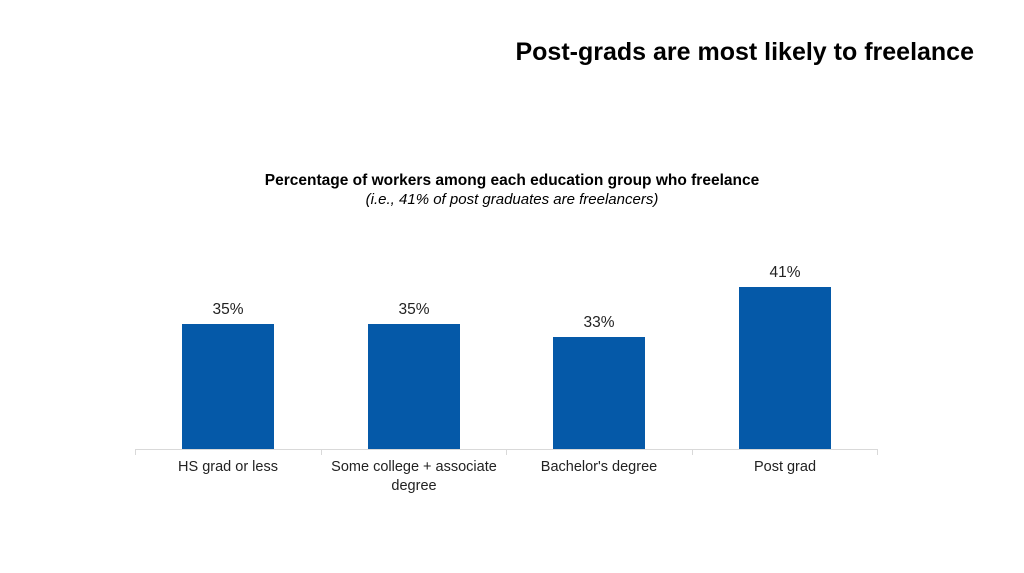 This screenshot has width=1024, height=573. Describe the element at coordinates (228, 467) in the screenshot. I see `category-label: HS grad or less` at that location.